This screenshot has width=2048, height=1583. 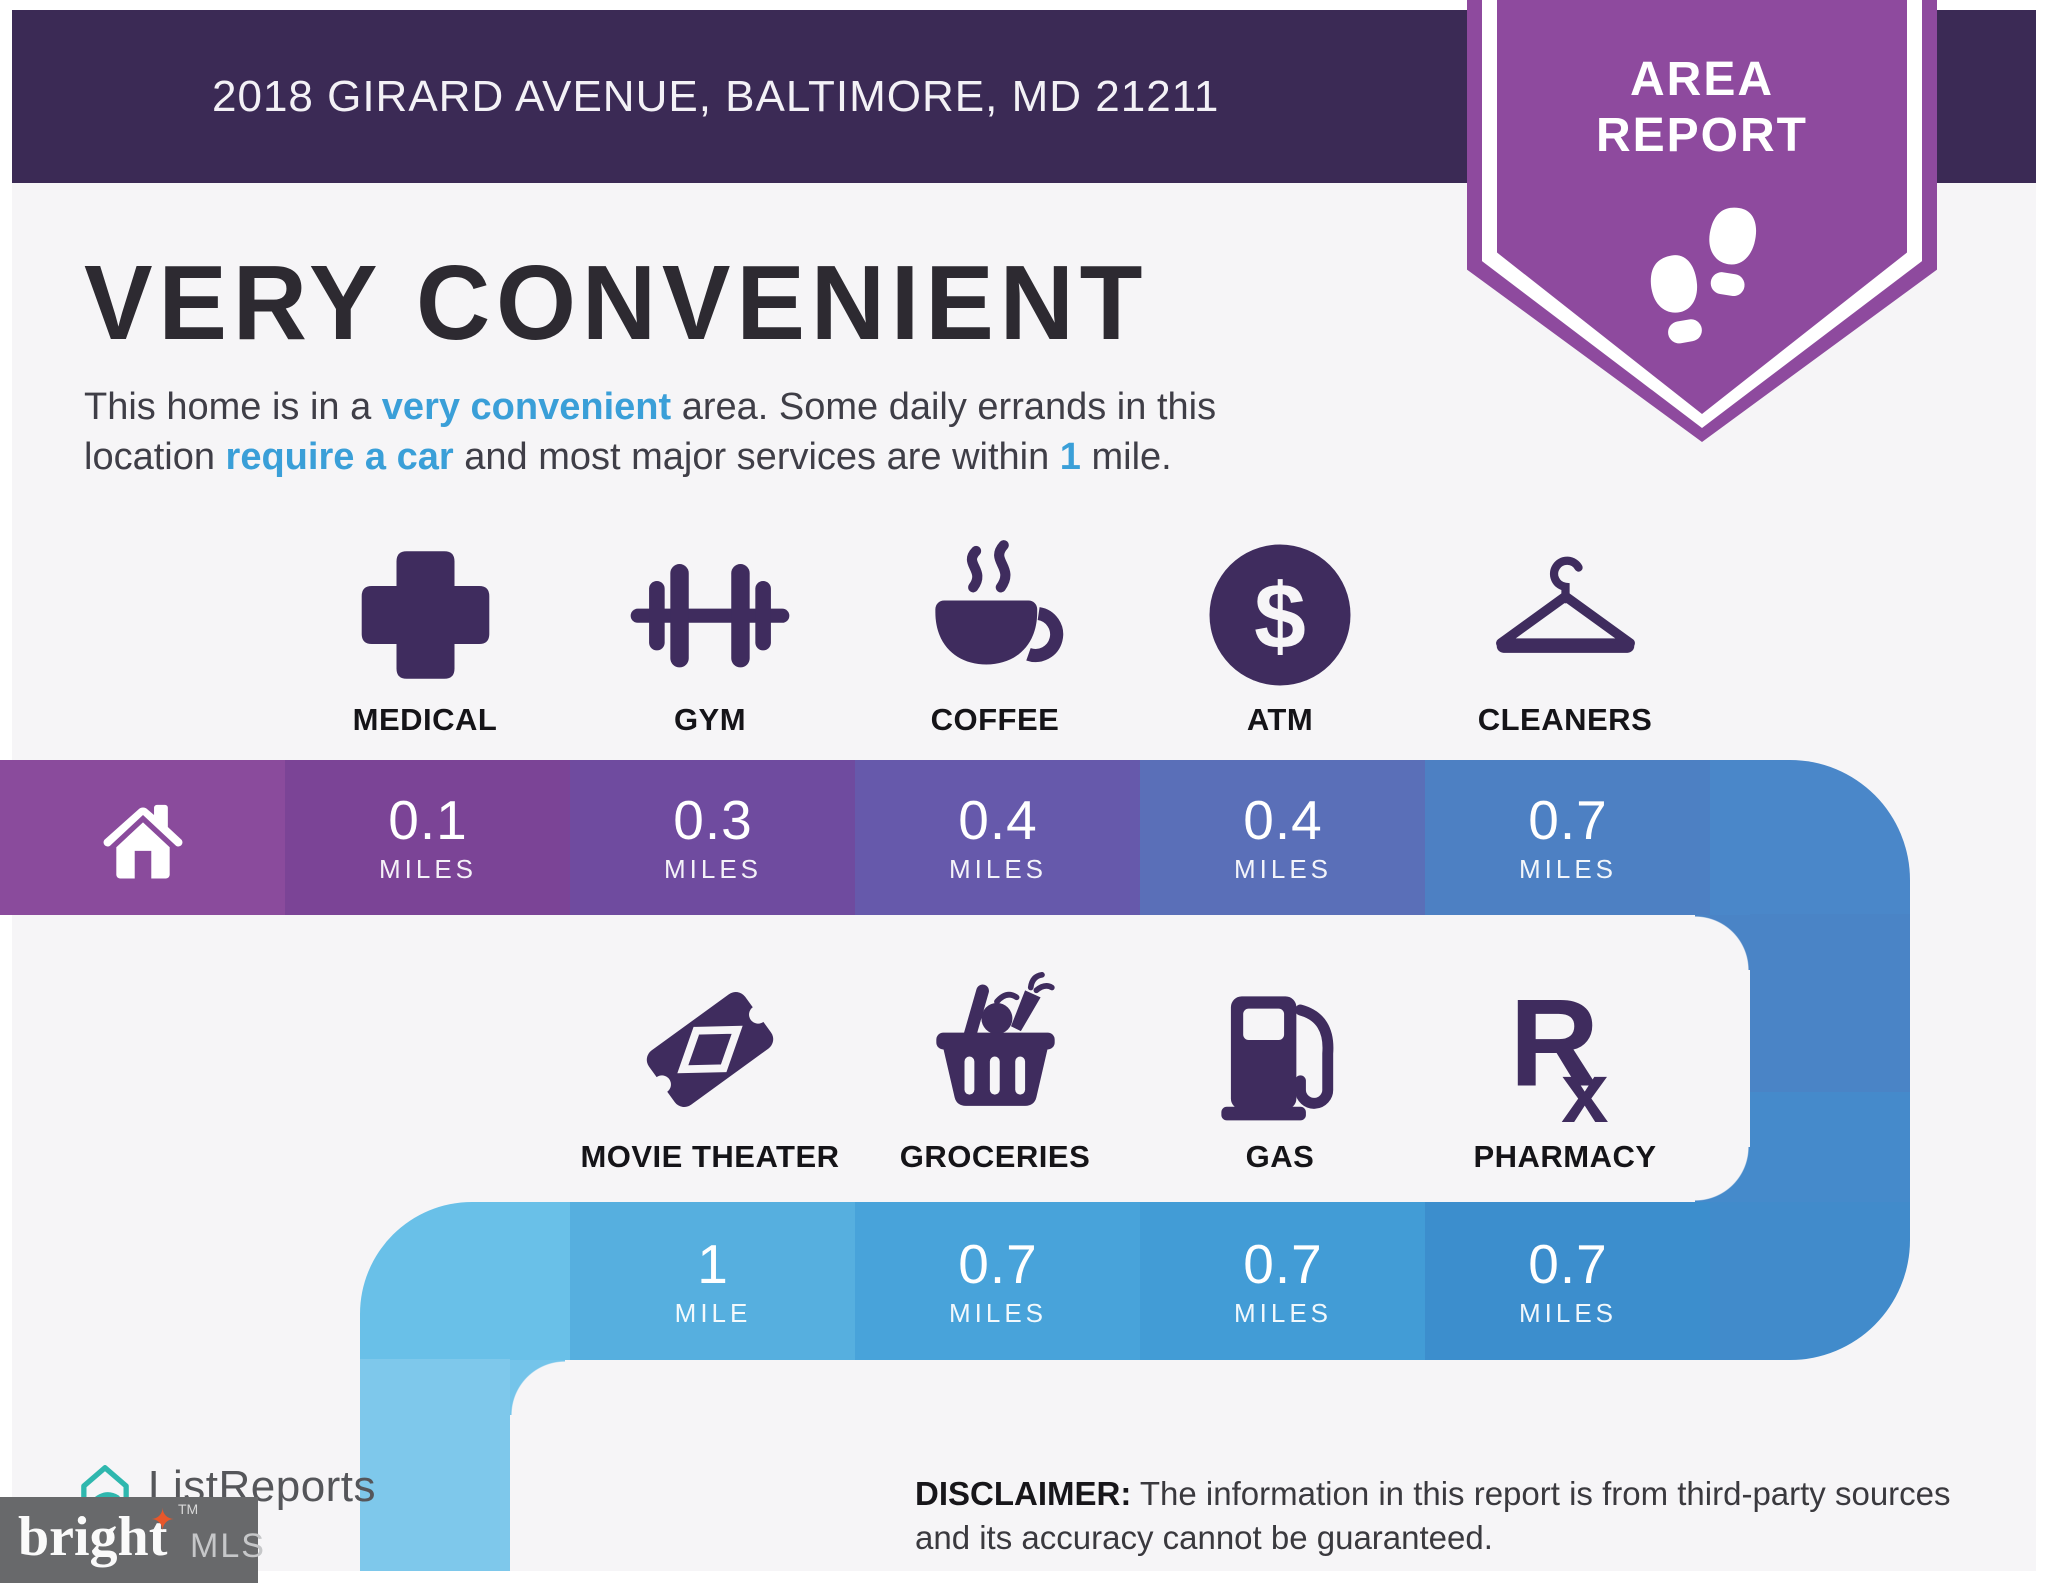 What do you see at coordinates (1584, 1086) in the screenshot?
I see `svg-text: x` at bounding box center [1584, 1086].